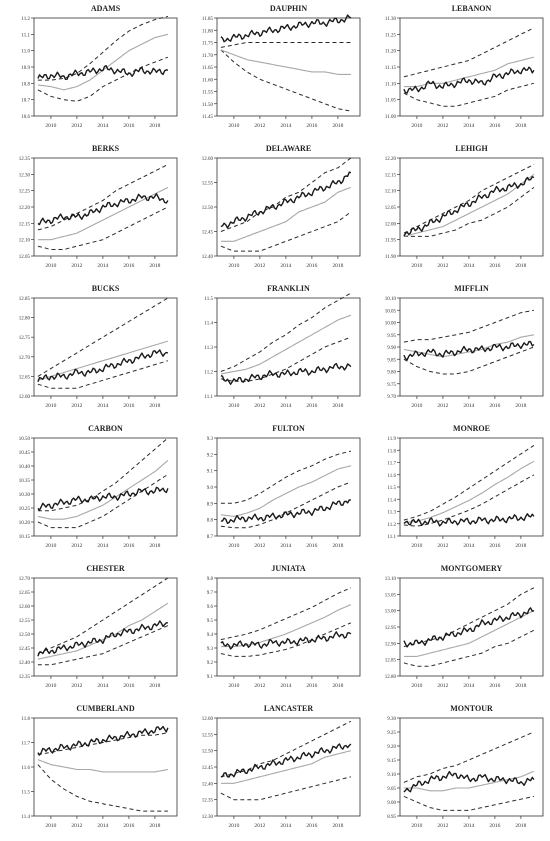  I want to click on y-tick-label: 12.50, so click(208, 752).